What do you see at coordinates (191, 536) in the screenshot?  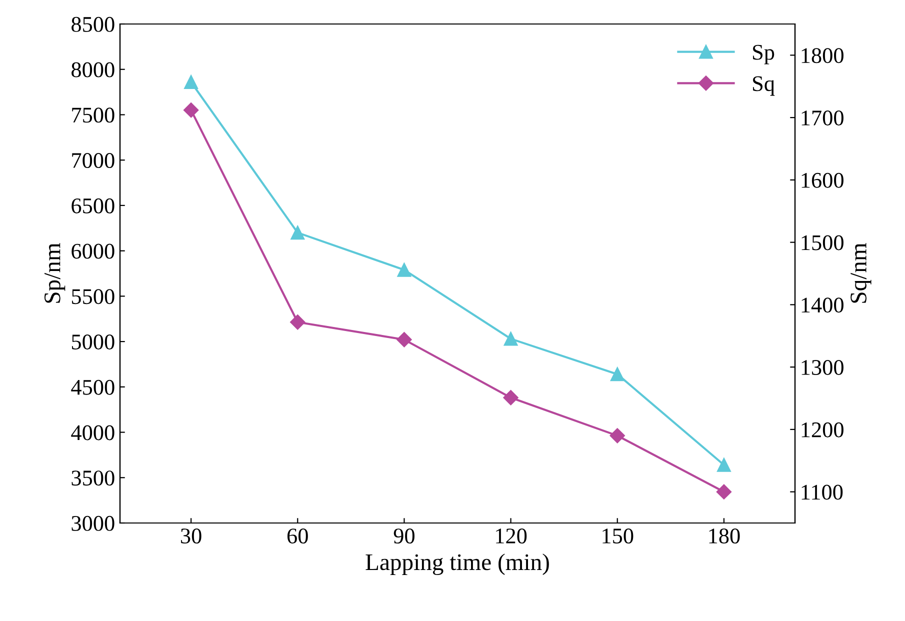 I see `x-tick-label: 30` at bounding box center [191, 536].